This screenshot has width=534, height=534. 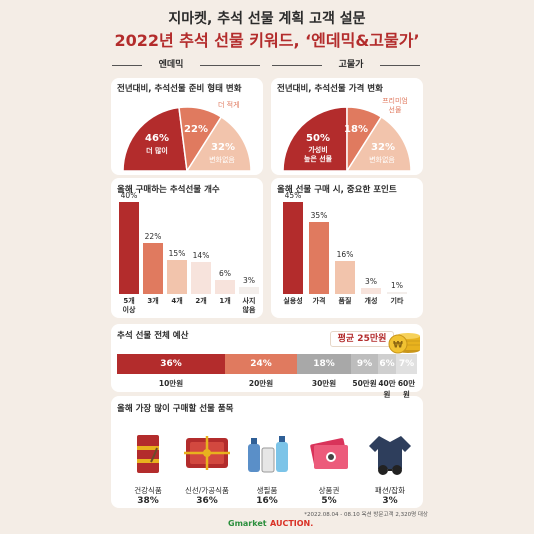 What do you see at coordinates (175, 409) in the screenshot?
I see `chart-title: 올해 가장 많이 구매할 선물 품목` at bounding box center [175, 409].